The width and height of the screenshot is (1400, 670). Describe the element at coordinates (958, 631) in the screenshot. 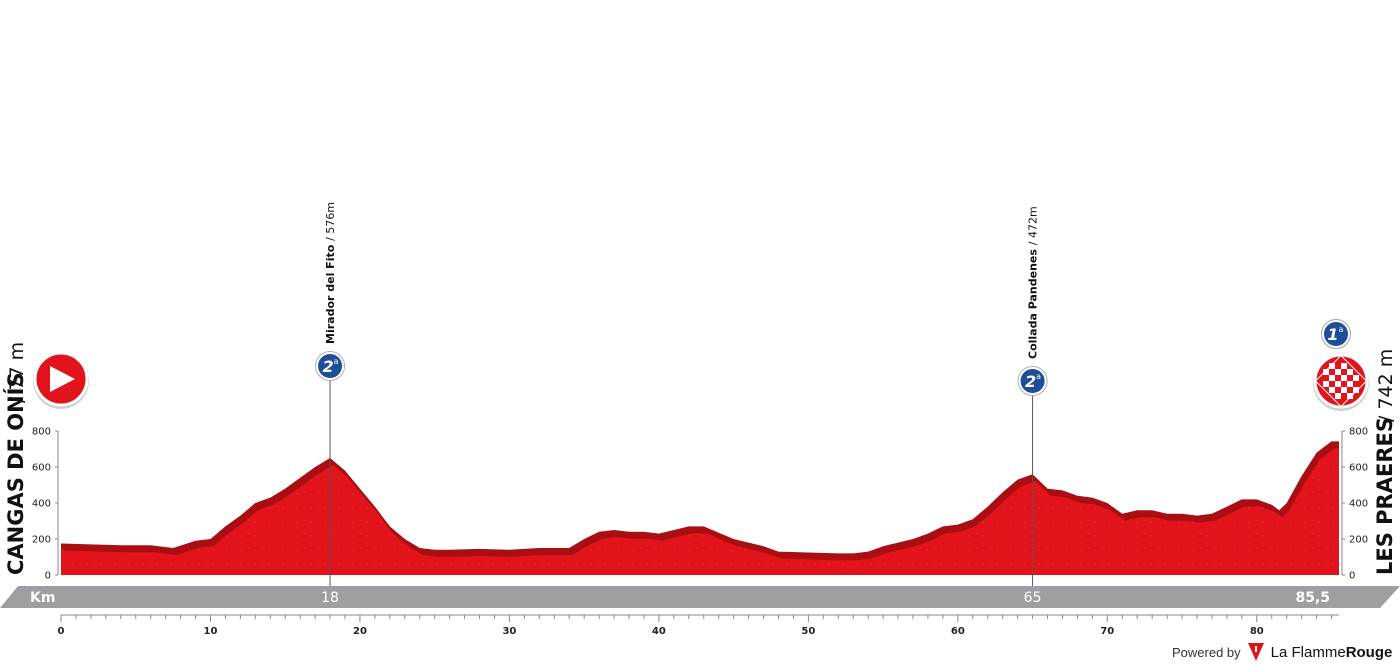

I see `x-tick-label: 60` at that location.